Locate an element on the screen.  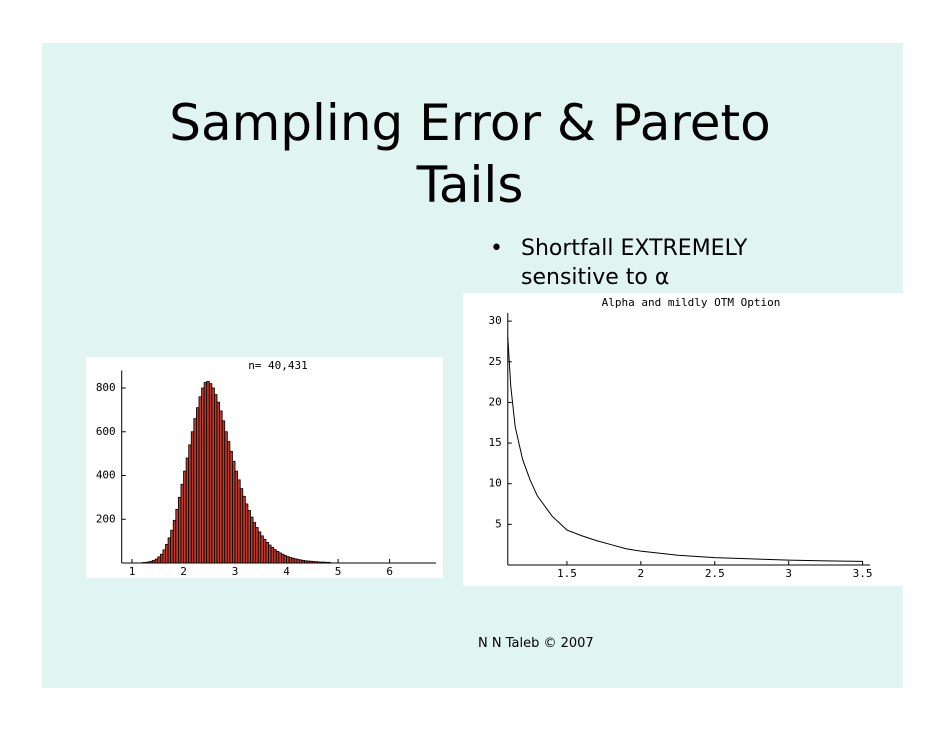
y-tick-label: 15 is located at coordinates (495, 442).